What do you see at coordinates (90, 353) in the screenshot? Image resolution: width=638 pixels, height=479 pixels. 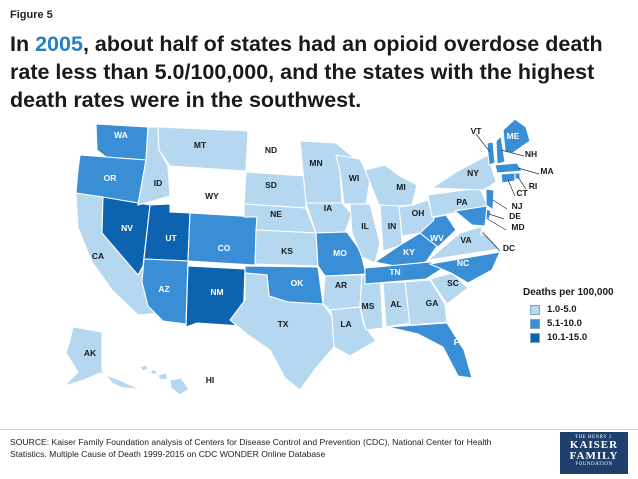 I see `state-label-ak: AK` at bounding box center [90, 353].